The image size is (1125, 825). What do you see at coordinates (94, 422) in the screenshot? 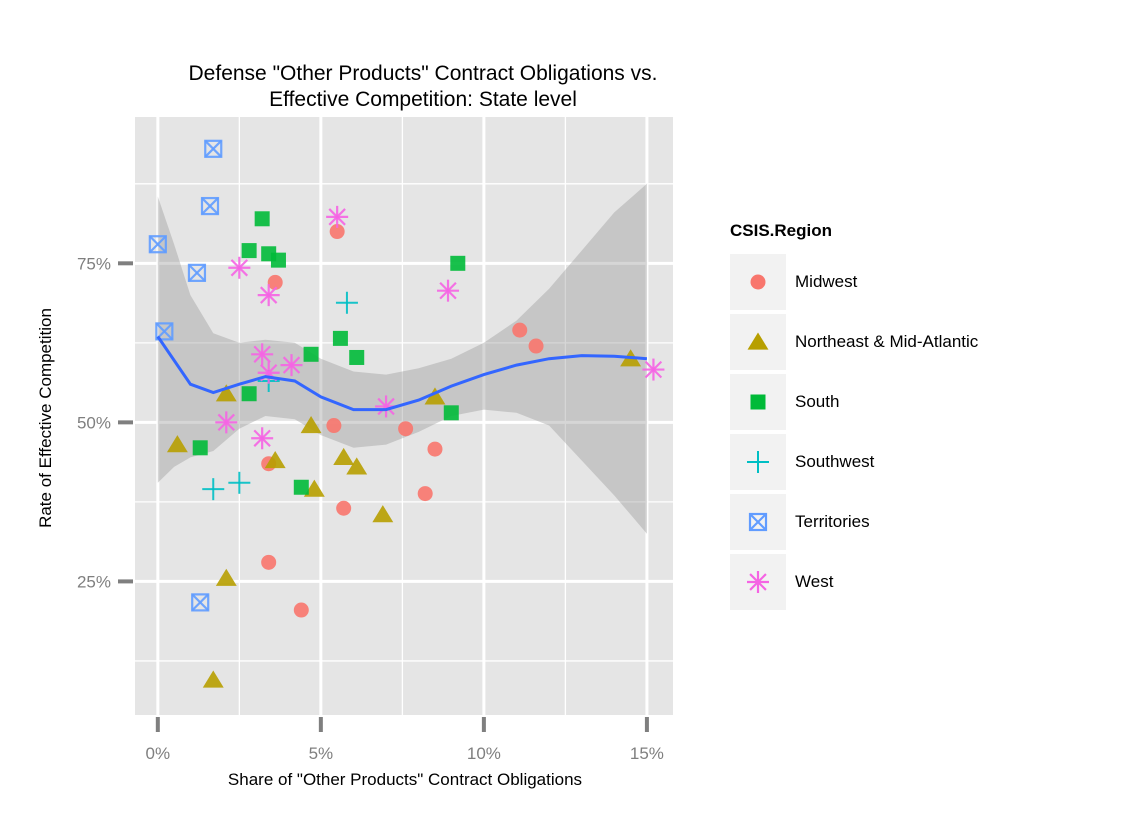
I see `y-tick-label: 50%` at bounding box center [94, 422].